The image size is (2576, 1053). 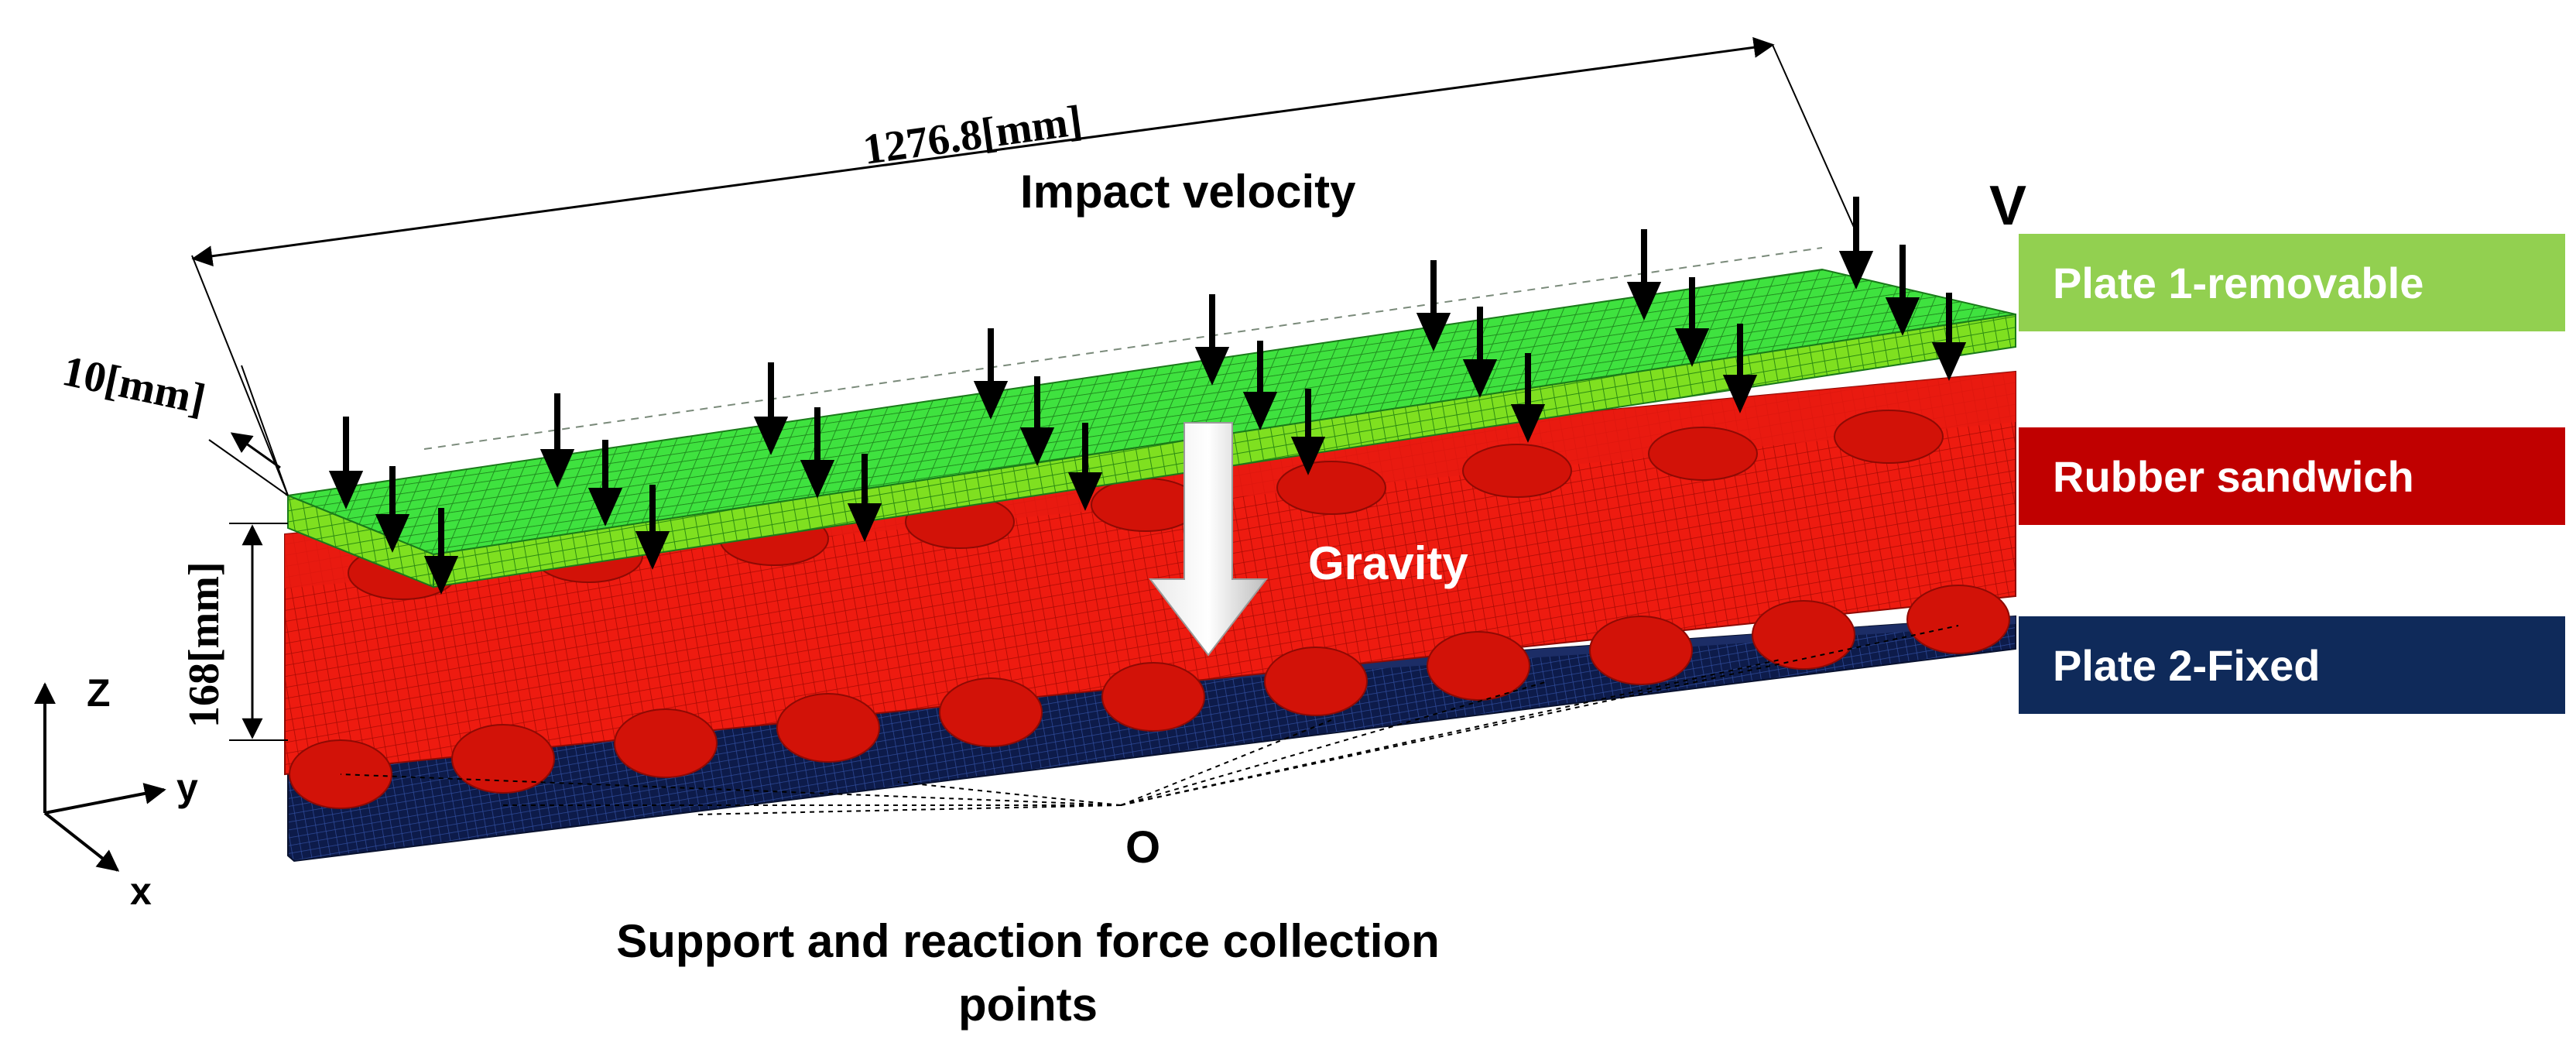 What do you see at coordinates (1123, 349) in the screenshot?
I see `plate-outline-dashed` at bounding box center [1123, 349].